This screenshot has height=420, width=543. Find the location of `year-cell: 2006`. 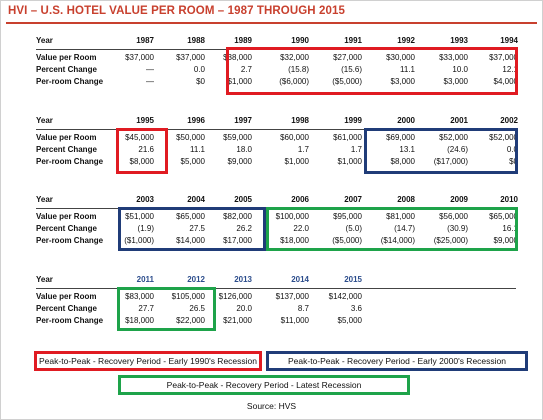

year-cell: 2006 is located at coordinates (300, 199).